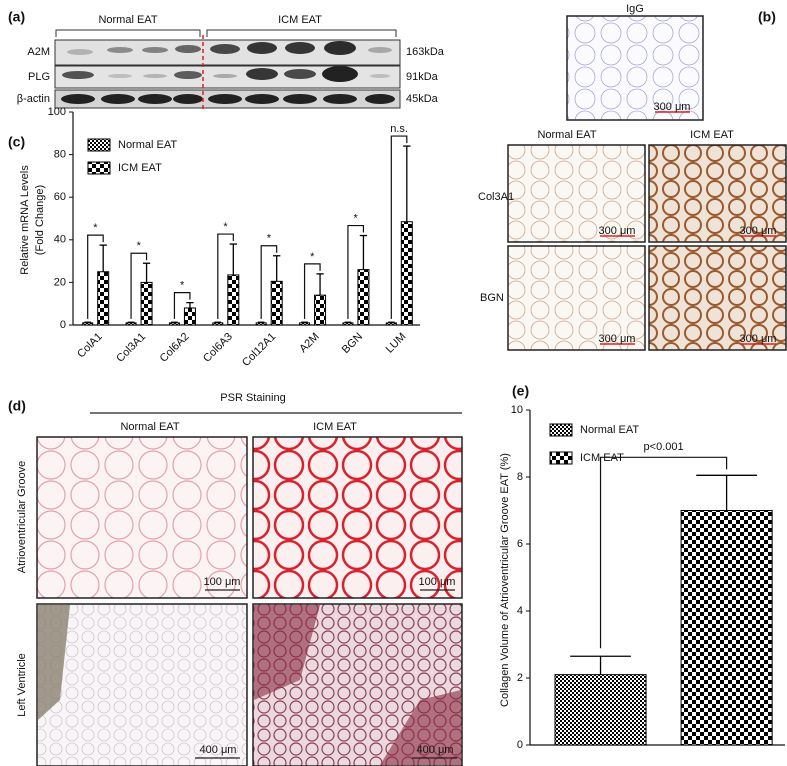 Image resolution: width=787 pixels, height=766 pixels. What do you see at coordinates (520, 678) in the screenshot?
I see `y-tick-label: 2` at bounding box center [520, 678].